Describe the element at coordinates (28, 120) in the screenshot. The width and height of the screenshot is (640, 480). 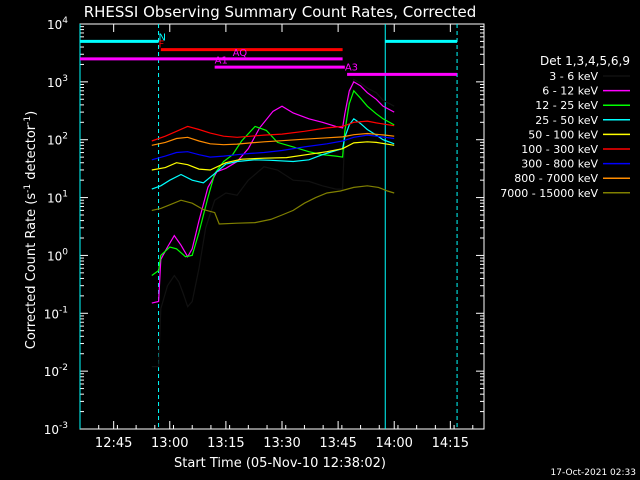
I see `y-axis-label-exp2: -1` at that location.